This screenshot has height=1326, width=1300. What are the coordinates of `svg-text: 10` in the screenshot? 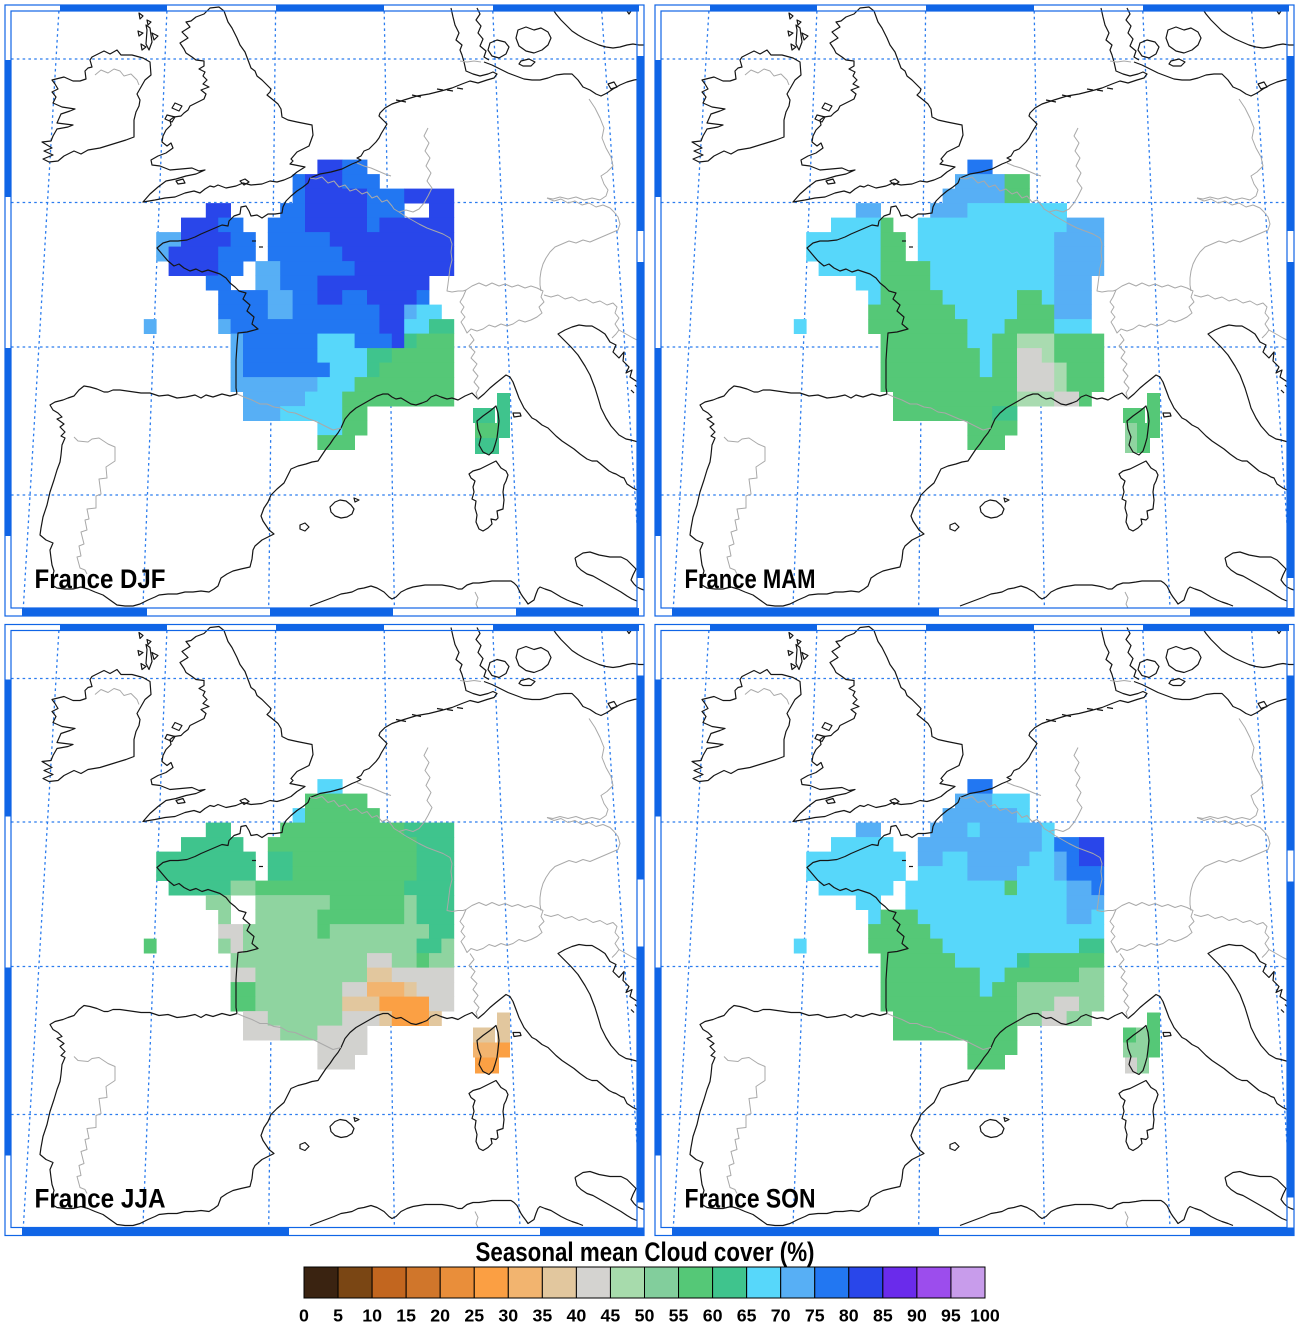 It's located at (372, 1316).